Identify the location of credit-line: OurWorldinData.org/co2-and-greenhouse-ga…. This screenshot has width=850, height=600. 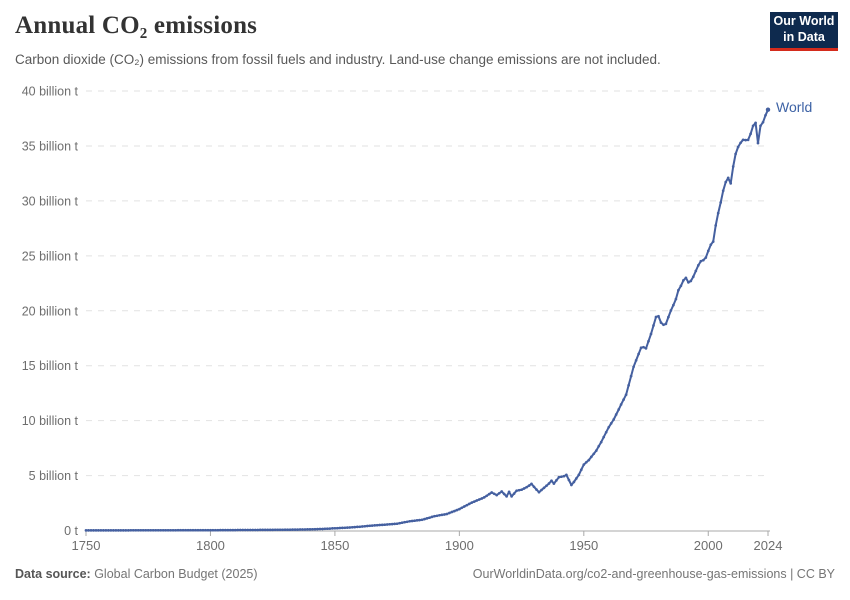
(653, 574).